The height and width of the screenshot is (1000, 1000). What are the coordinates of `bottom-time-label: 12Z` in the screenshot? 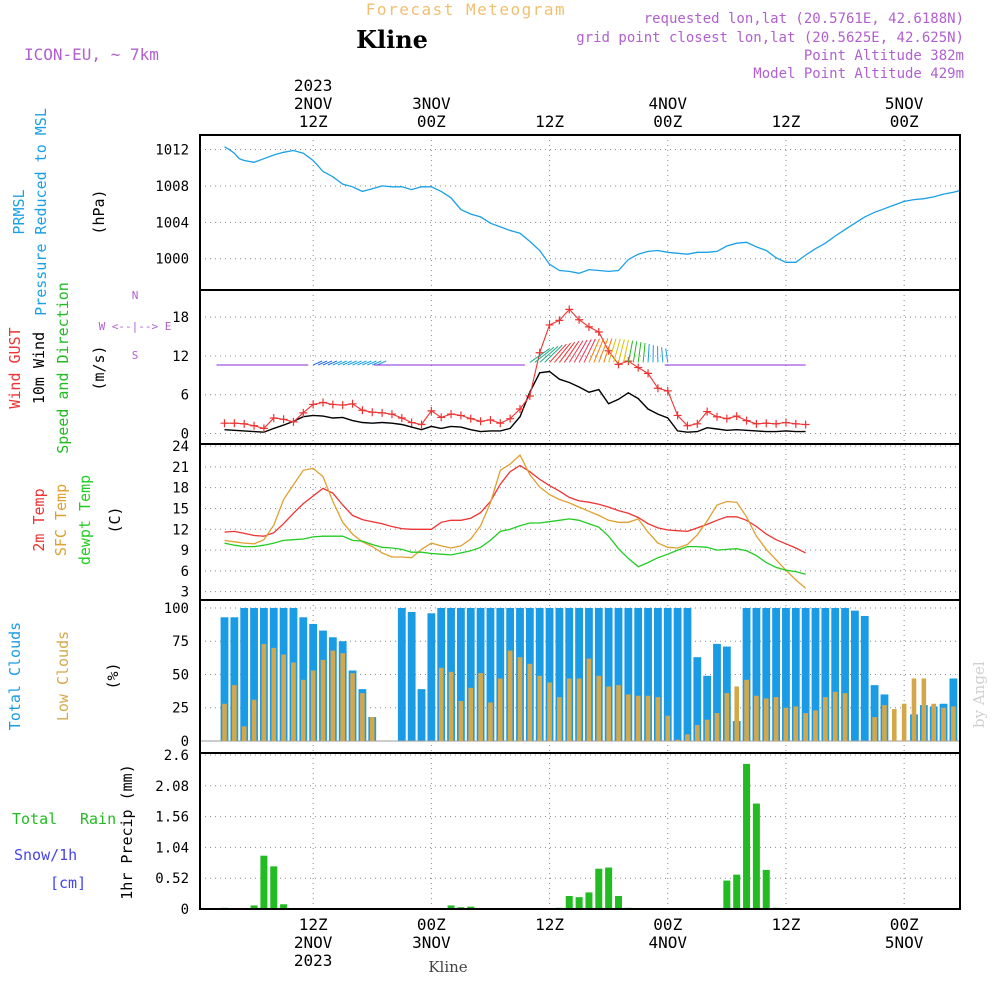 It's located at (549, 924).